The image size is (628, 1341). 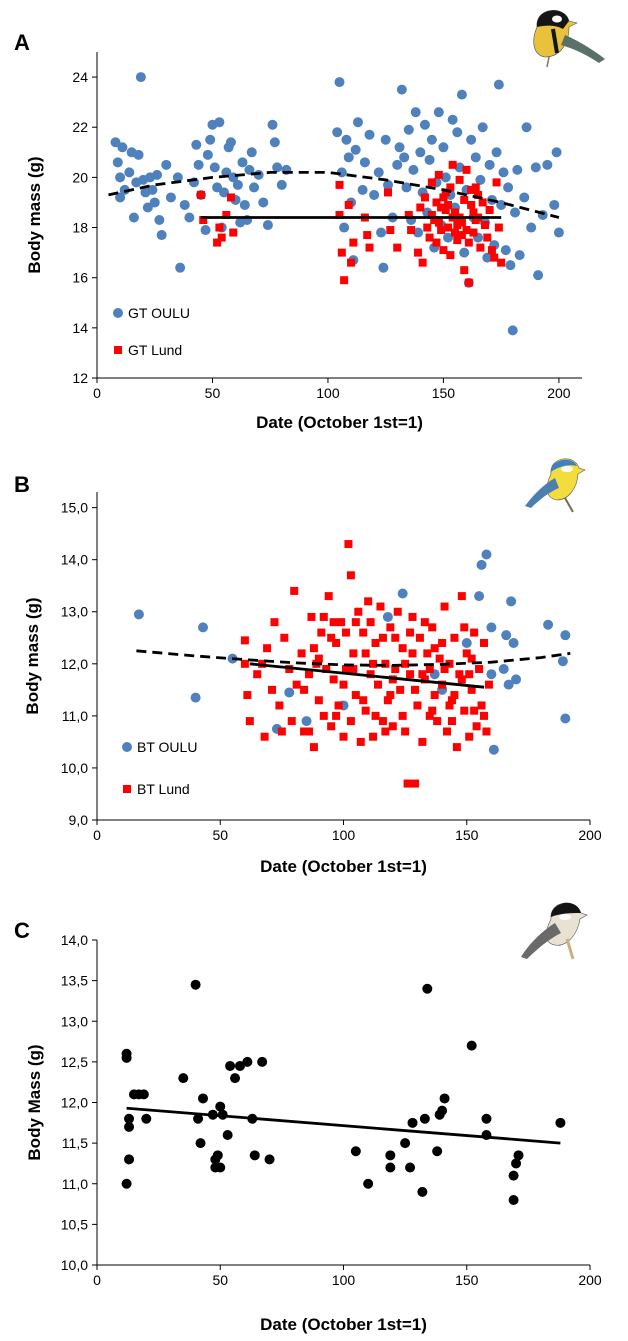 What do you see at coordinates (22, 930) in the screenshot?
I see `panel-letter-c: C` at bounding box center [22, 930].